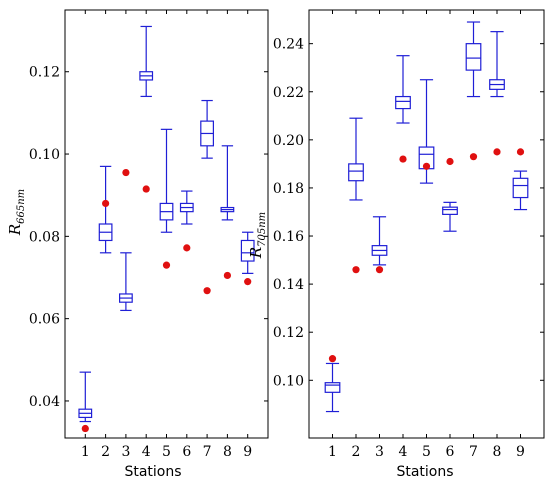 The width and height of the screenshot is (550, 485). What do you see at coordinates (146, 452) in the screenshot?
I see `left-x-tick-label: 4` at bounding box center [146, 452].